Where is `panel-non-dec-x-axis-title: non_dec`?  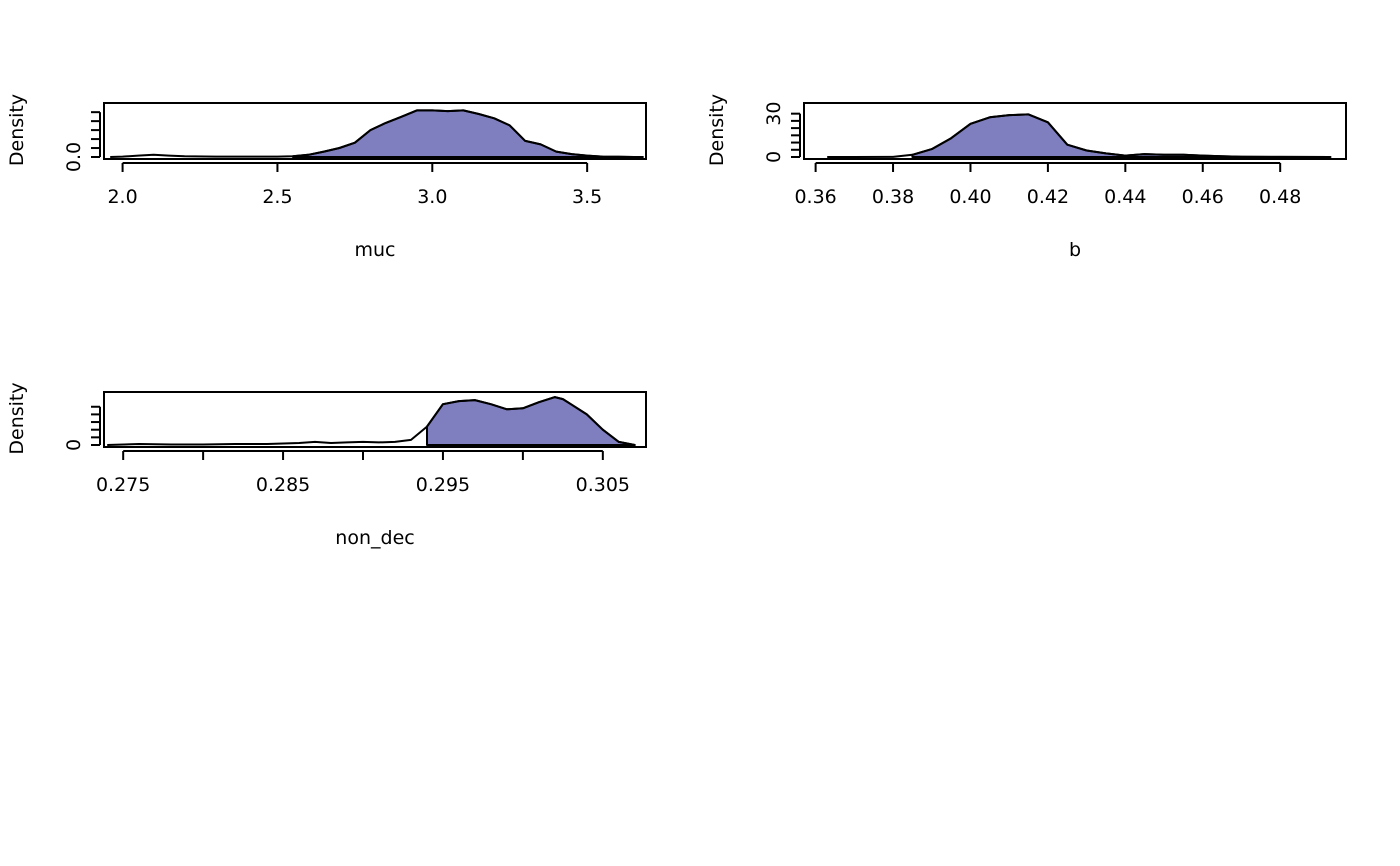 panel-non-dec-x-axis-title: non_dec is located at coordinates (374, 538).